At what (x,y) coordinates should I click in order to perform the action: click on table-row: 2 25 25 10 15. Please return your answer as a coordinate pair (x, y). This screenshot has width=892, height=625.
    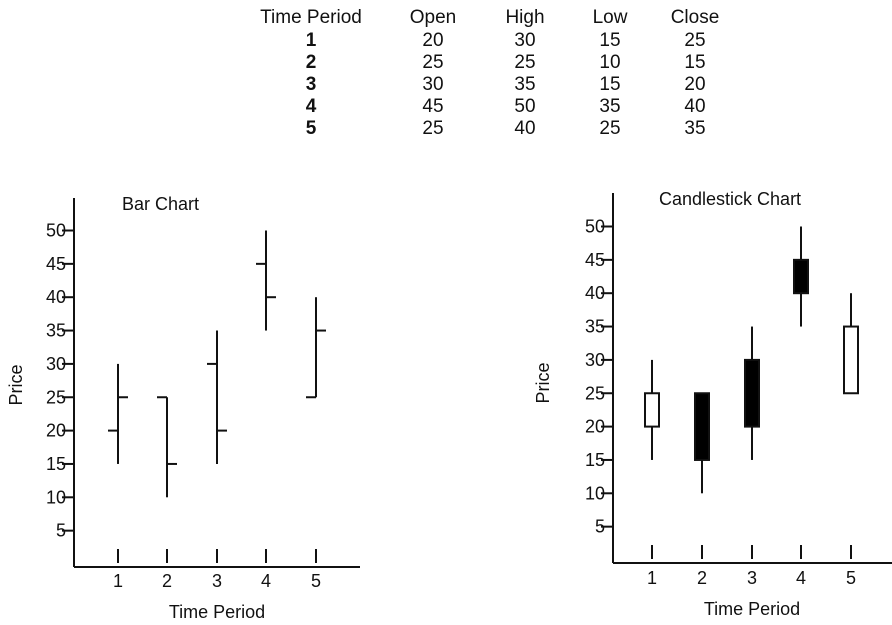
    Looking at the image, I should click on (488, 63).